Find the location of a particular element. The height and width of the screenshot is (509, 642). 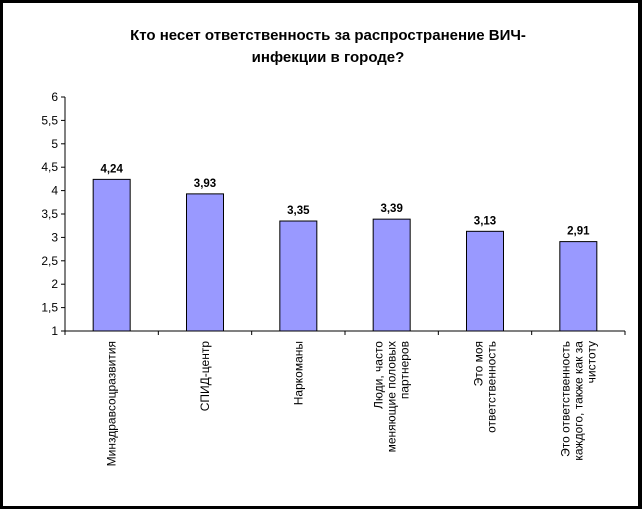

y-tick-label: 4 is located at coordinates (54, 191).